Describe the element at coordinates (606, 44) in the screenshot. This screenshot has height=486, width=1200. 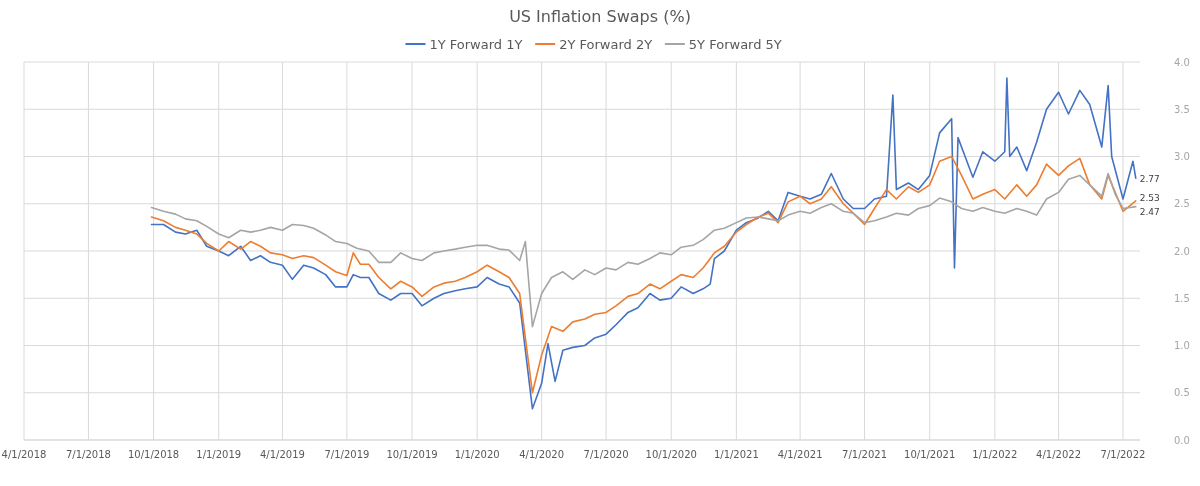
I see `legend-label: 2Y Forward 2Y` at that location.